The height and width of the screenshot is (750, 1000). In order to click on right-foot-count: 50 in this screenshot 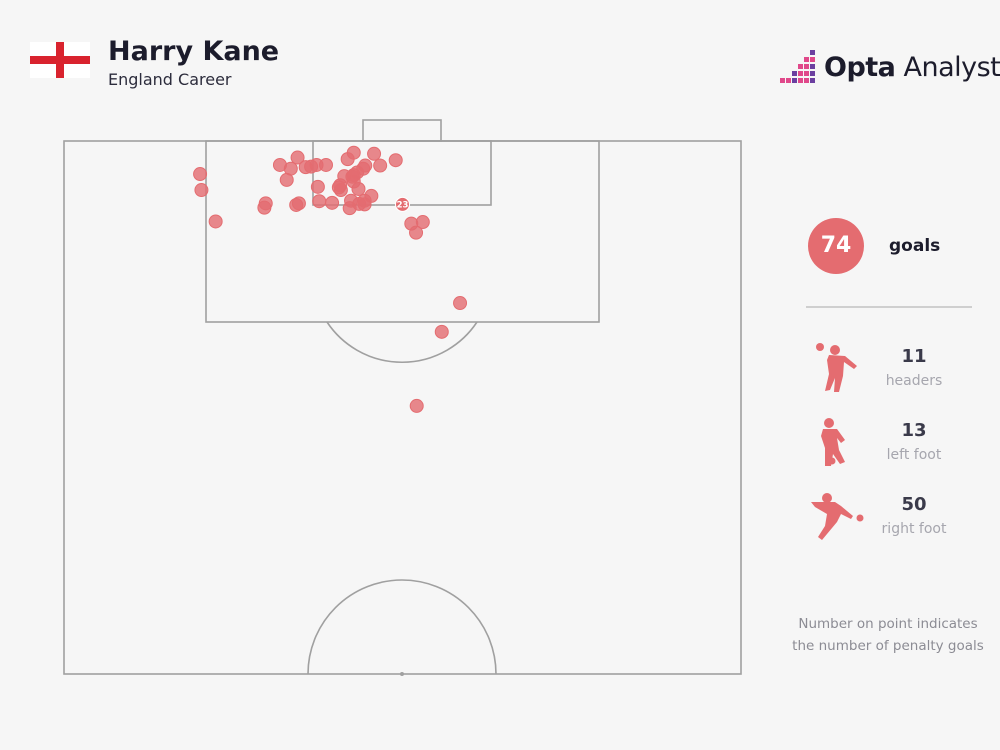, I will do `click(914, 504)`.